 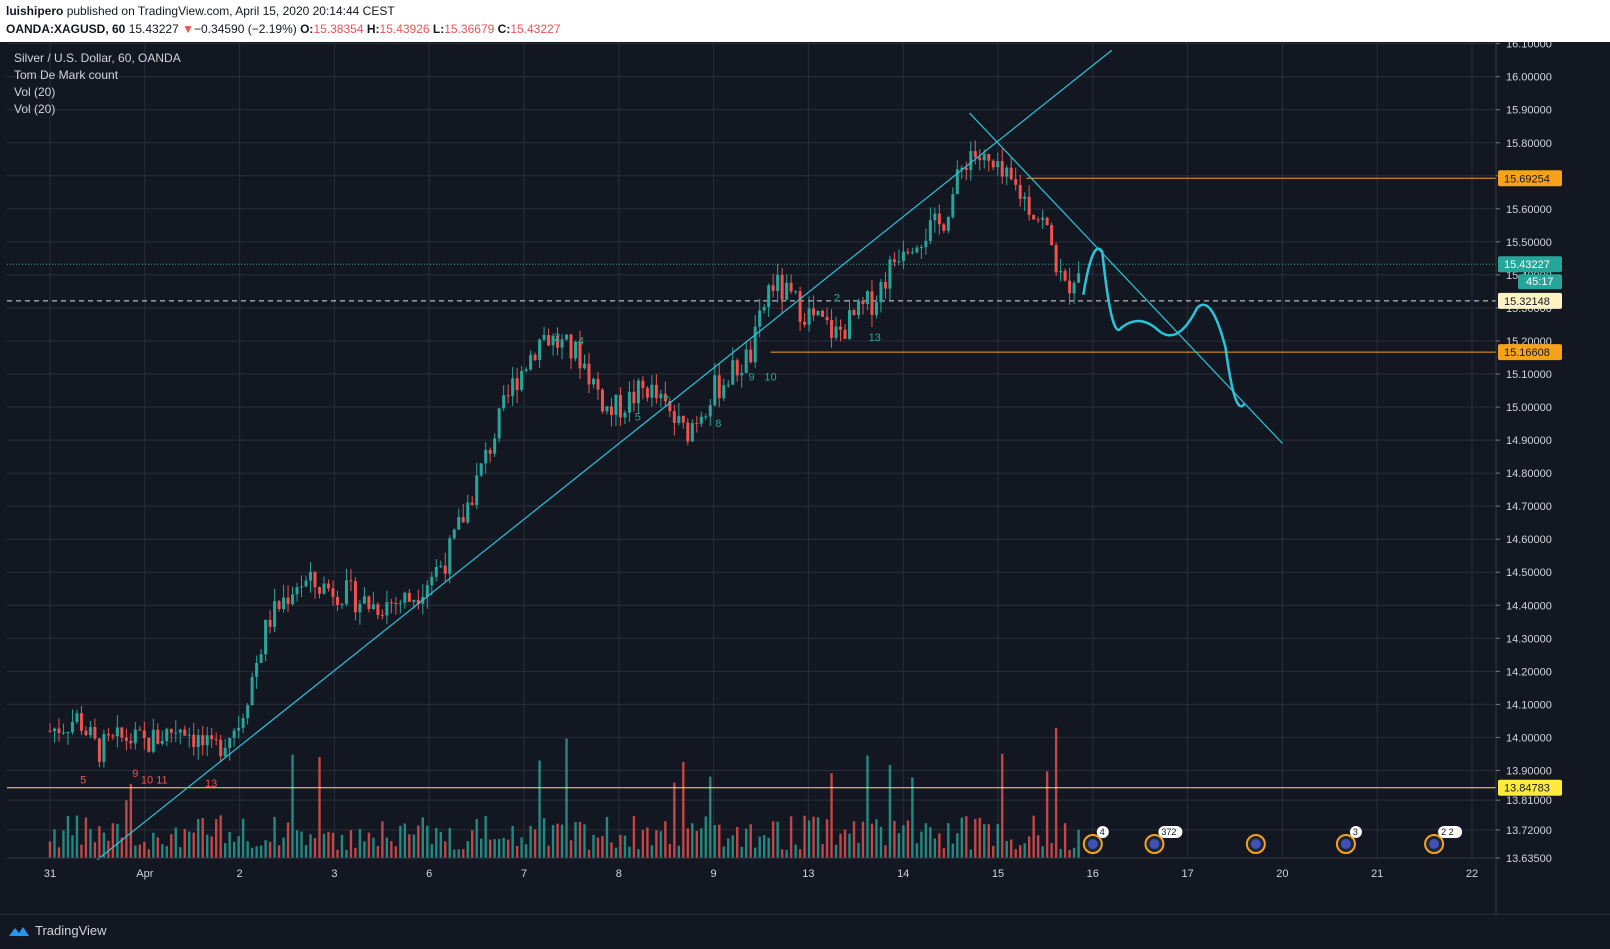 What do you see at coordinates (1529, 243) in the screenshot?
I see `y-tick-label: 15.50000` at bounding box center [1529, 243].